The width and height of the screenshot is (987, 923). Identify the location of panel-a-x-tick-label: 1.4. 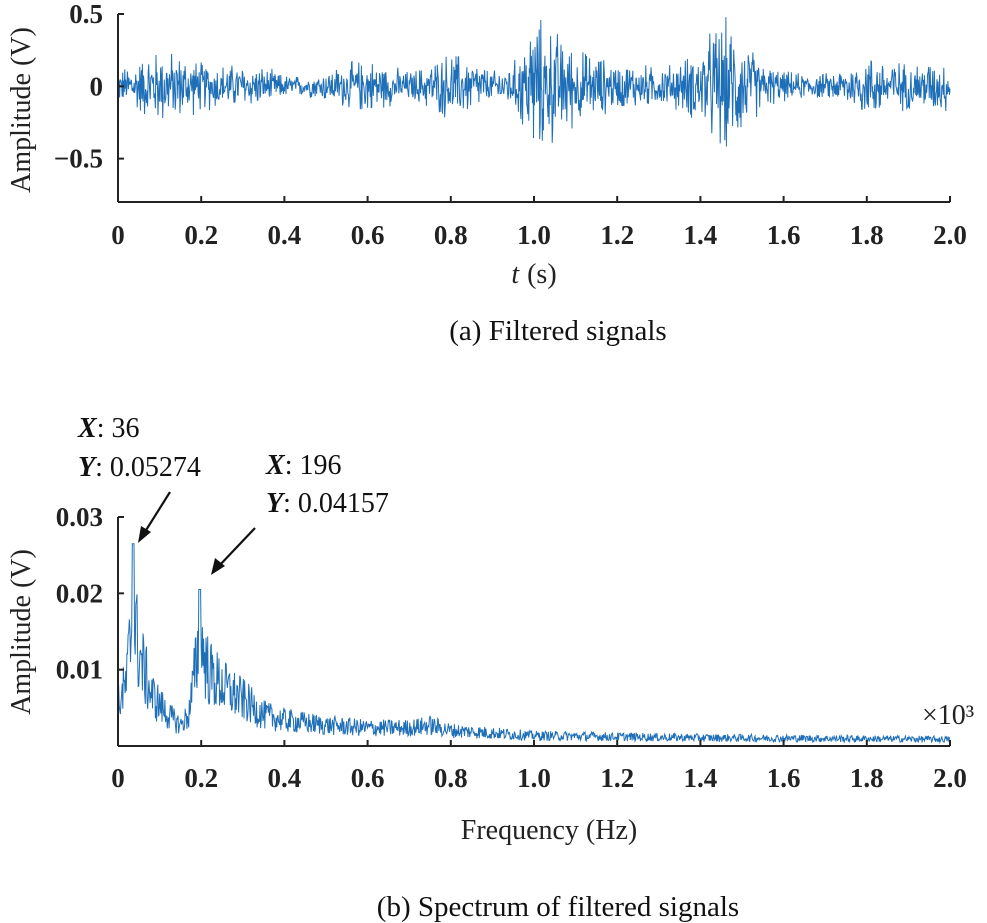
(701, 235).